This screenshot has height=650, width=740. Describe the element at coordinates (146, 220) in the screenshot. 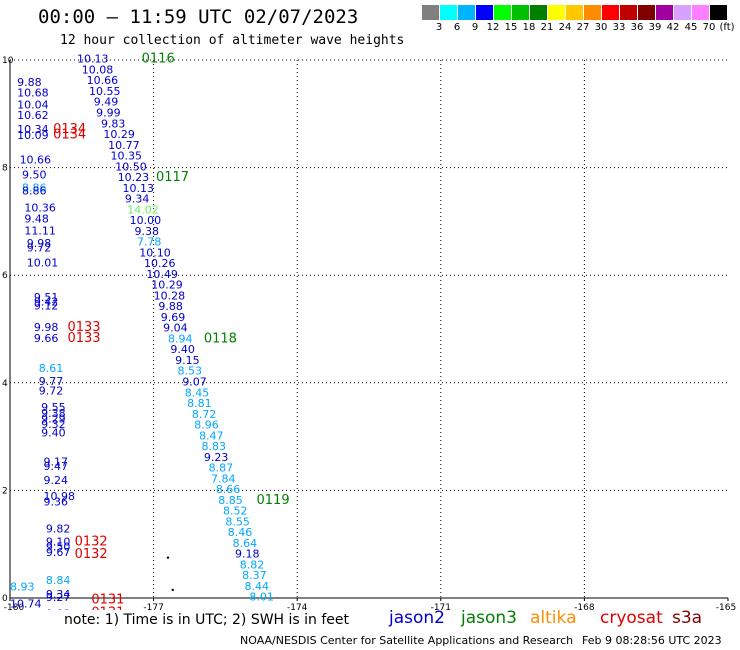

I see `wave-height-label: 10.00` at that location.